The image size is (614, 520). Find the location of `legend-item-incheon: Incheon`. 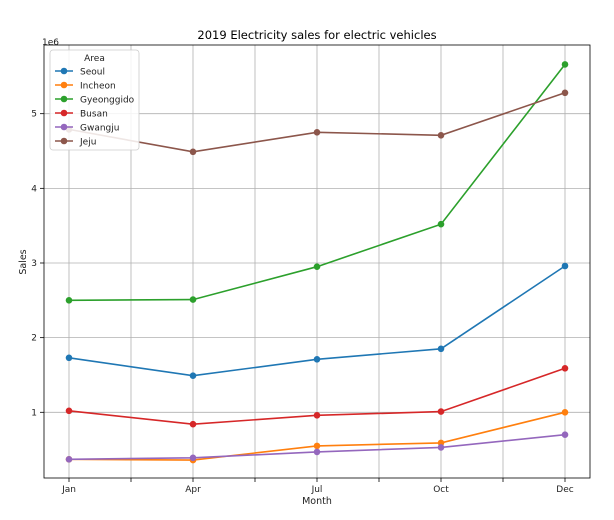

legend-item-incheon: Incheon is located at coordinates (85, 87).